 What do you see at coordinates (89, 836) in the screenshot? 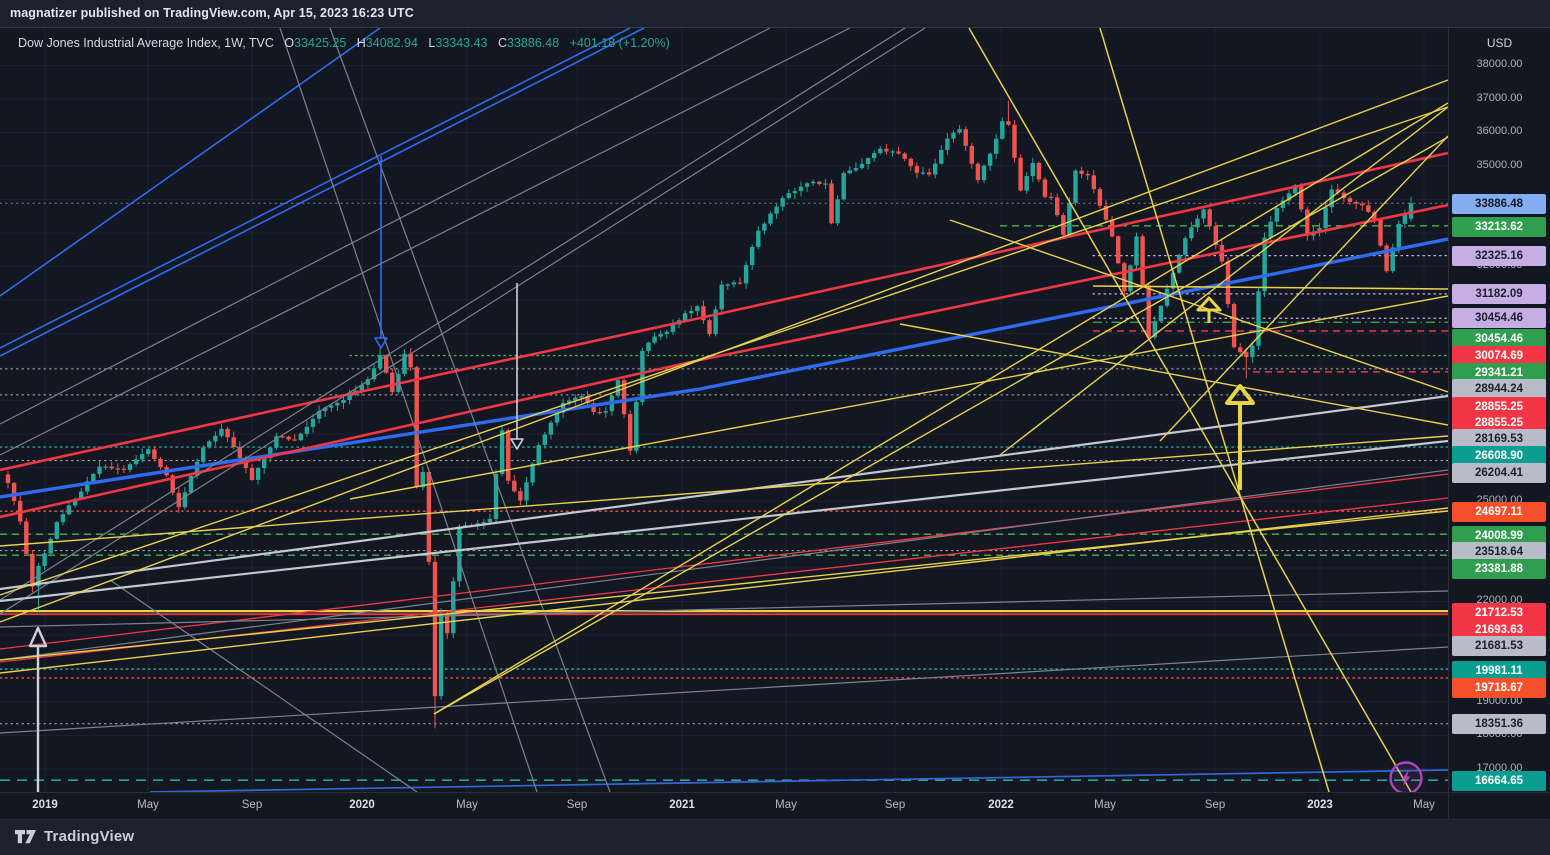
I see `tradingview-brand-name: TradingView` at bounding box center [89, 836].